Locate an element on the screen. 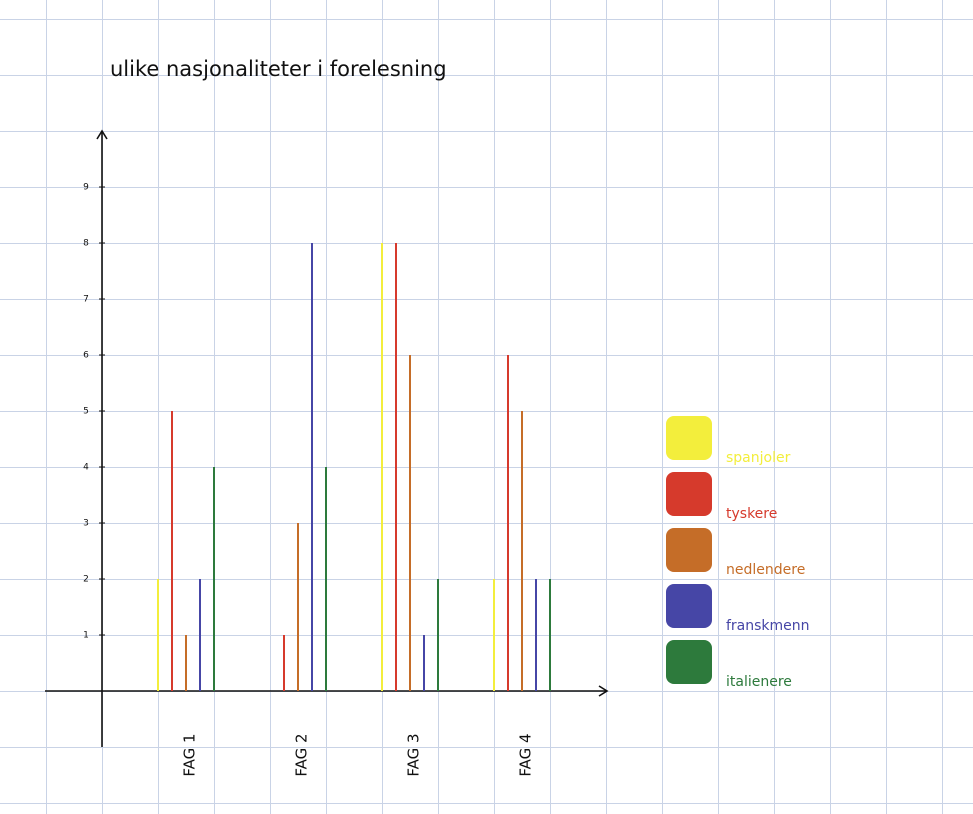  y-tick-label: 2 is located at coordinates (86, 580).